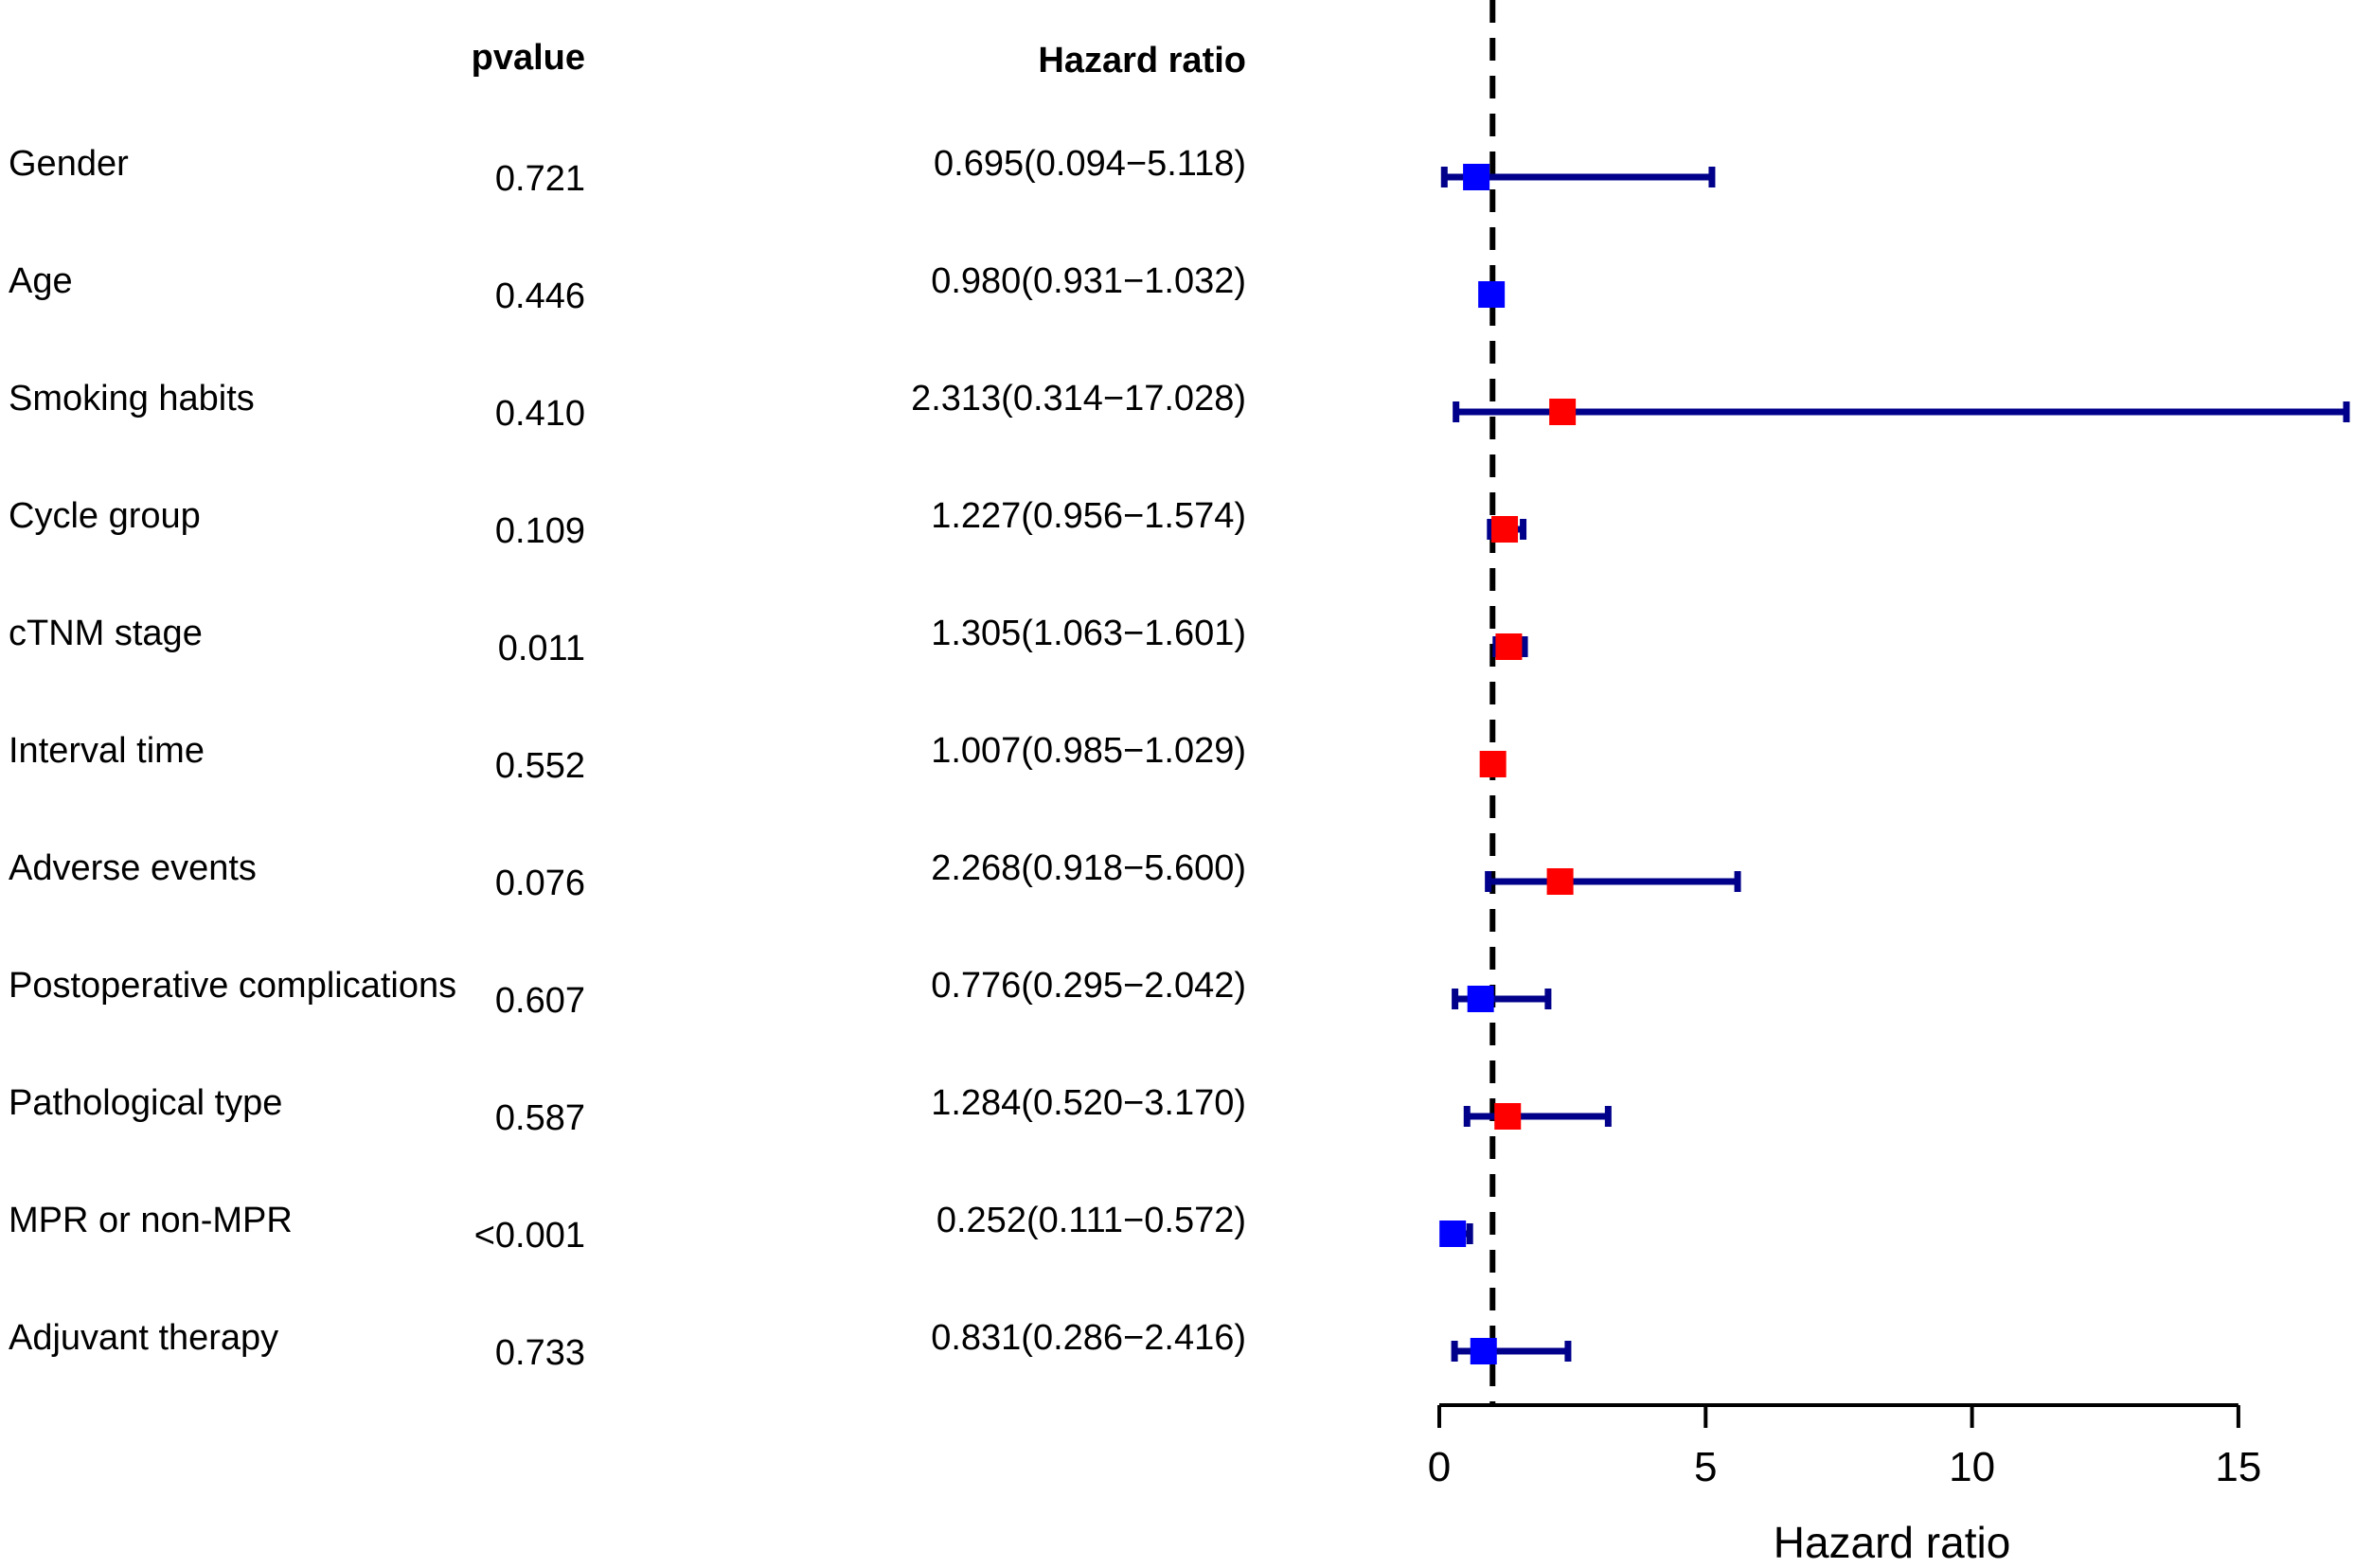 The width and height of the screenshot is (2354, 1568). Describe the element at coordinates (1484, 1351) in the screenshot. I see `row-10-hr-point` at that location.